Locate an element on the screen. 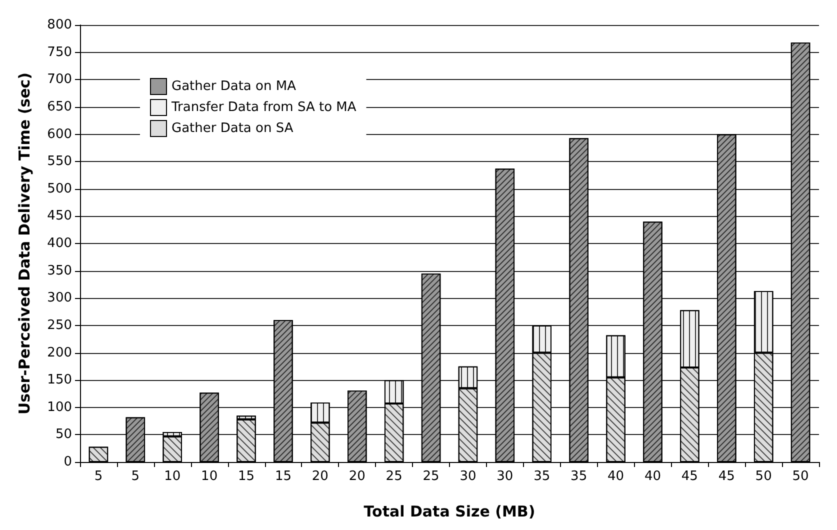  y-tick-label: 100 is located at coordinates (59, 407).